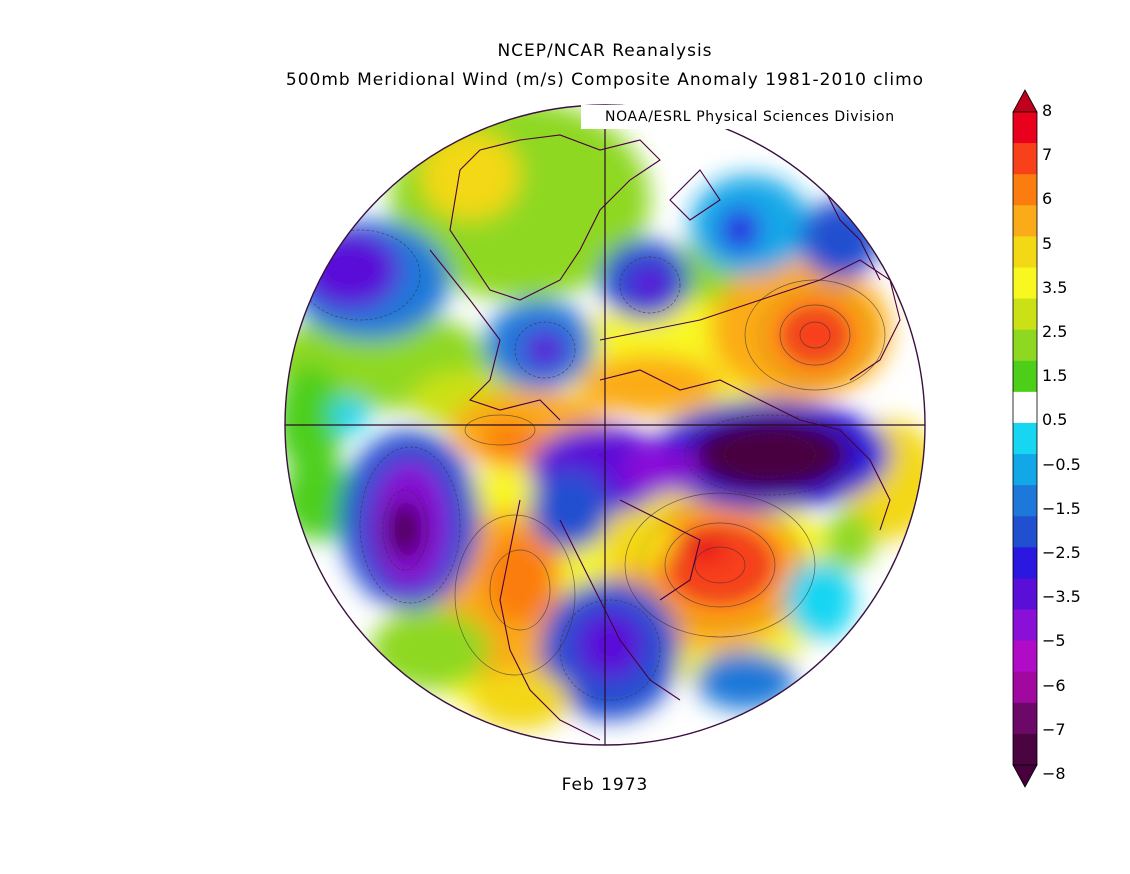  Describe the element at coordinates (1061, 552) in the screenshot. I see `colorbar-tick-label: −2.5` at that location.